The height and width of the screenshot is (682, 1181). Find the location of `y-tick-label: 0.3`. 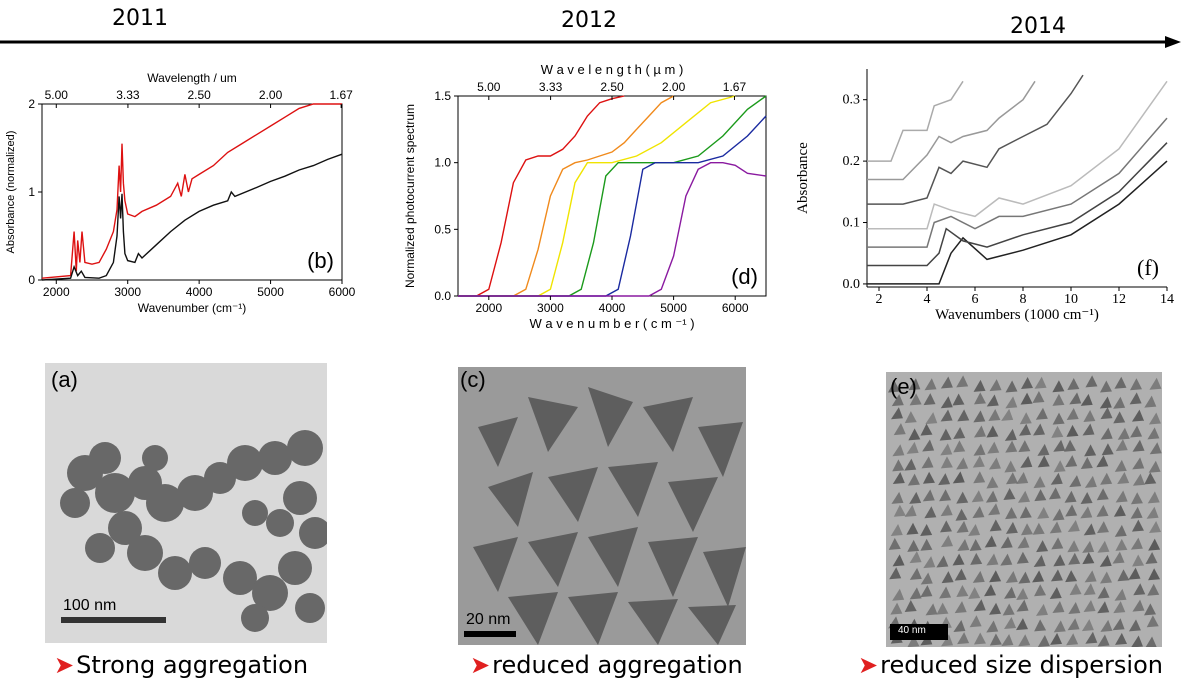

y-tick-label: 0.3 is located at coordinates (852, 100).